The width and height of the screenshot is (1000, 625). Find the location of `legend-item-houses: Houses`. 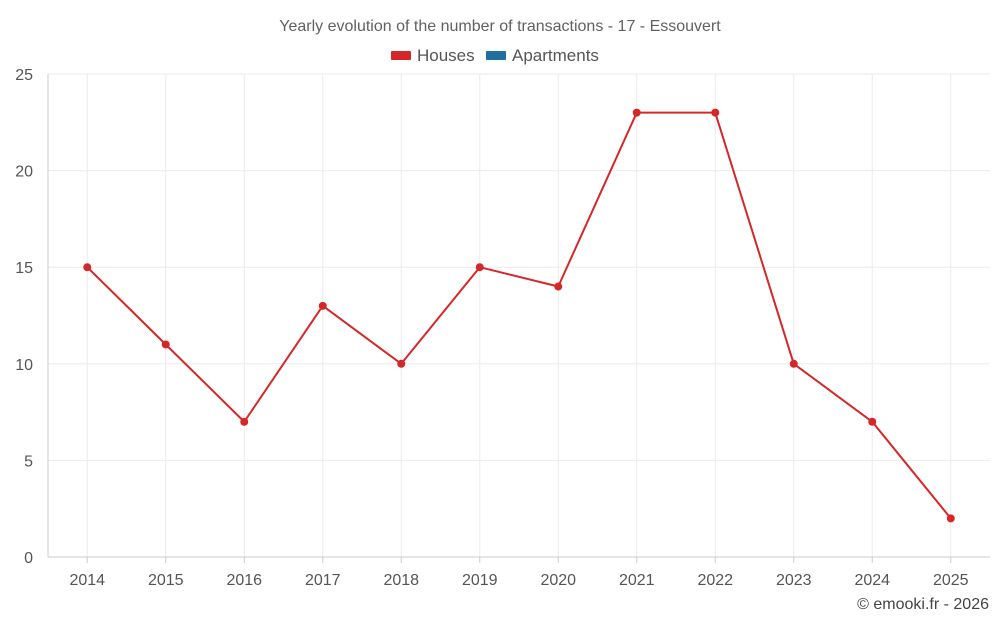

legend-item-houses: Houses is located at coordinates (433, 55).